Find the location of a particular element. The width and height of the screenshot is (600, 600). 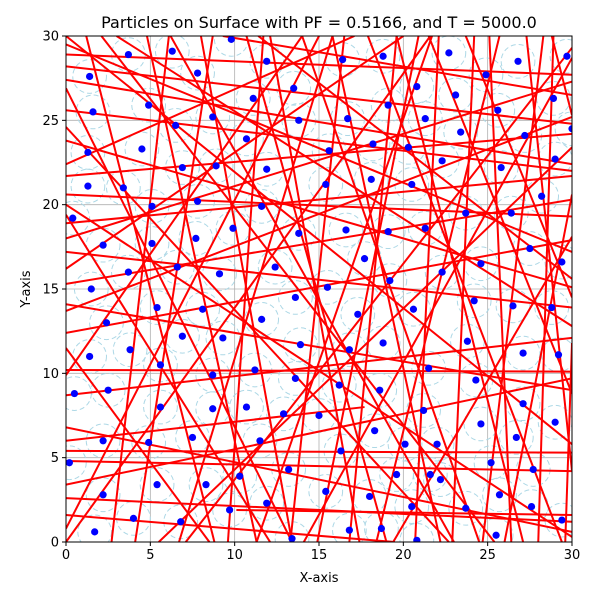

x-tick-label: 20 is located at coordinates (403, 555).